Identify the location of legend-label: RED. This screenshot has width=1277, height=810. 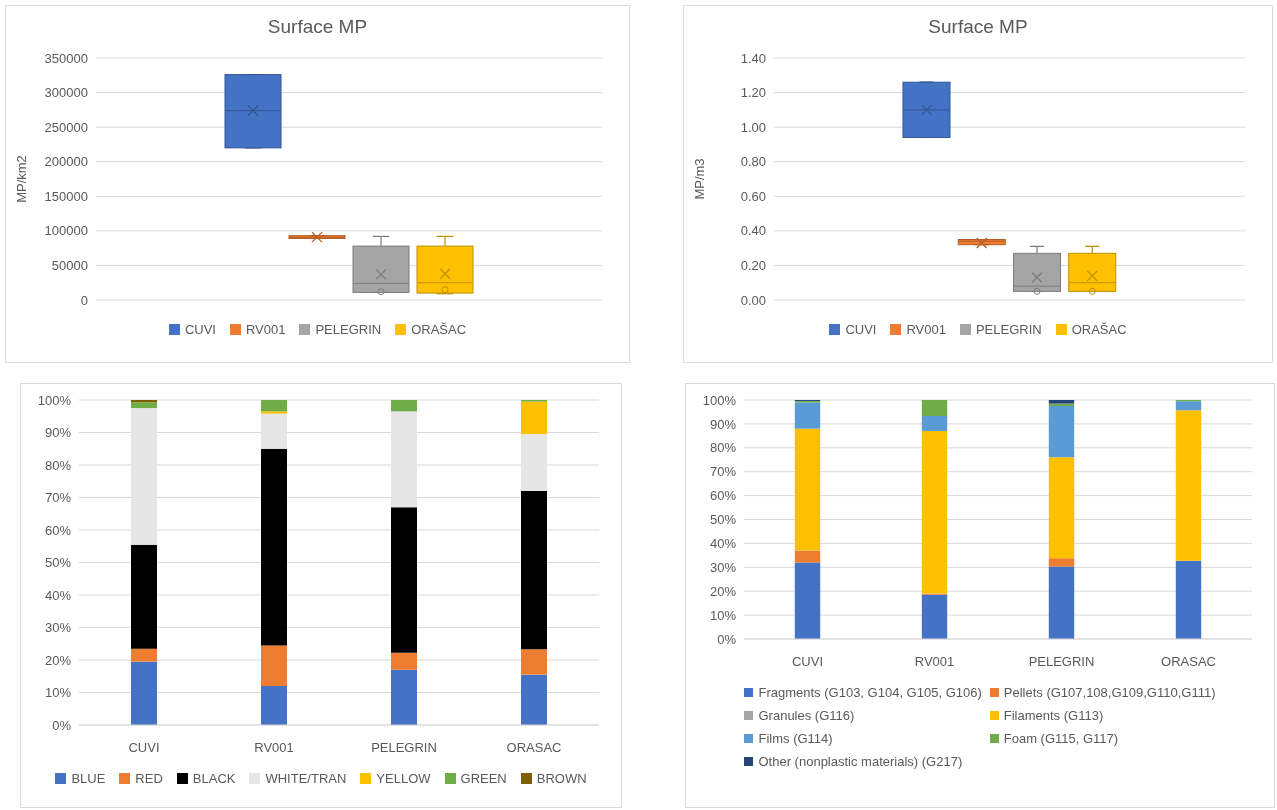
(149, 778).